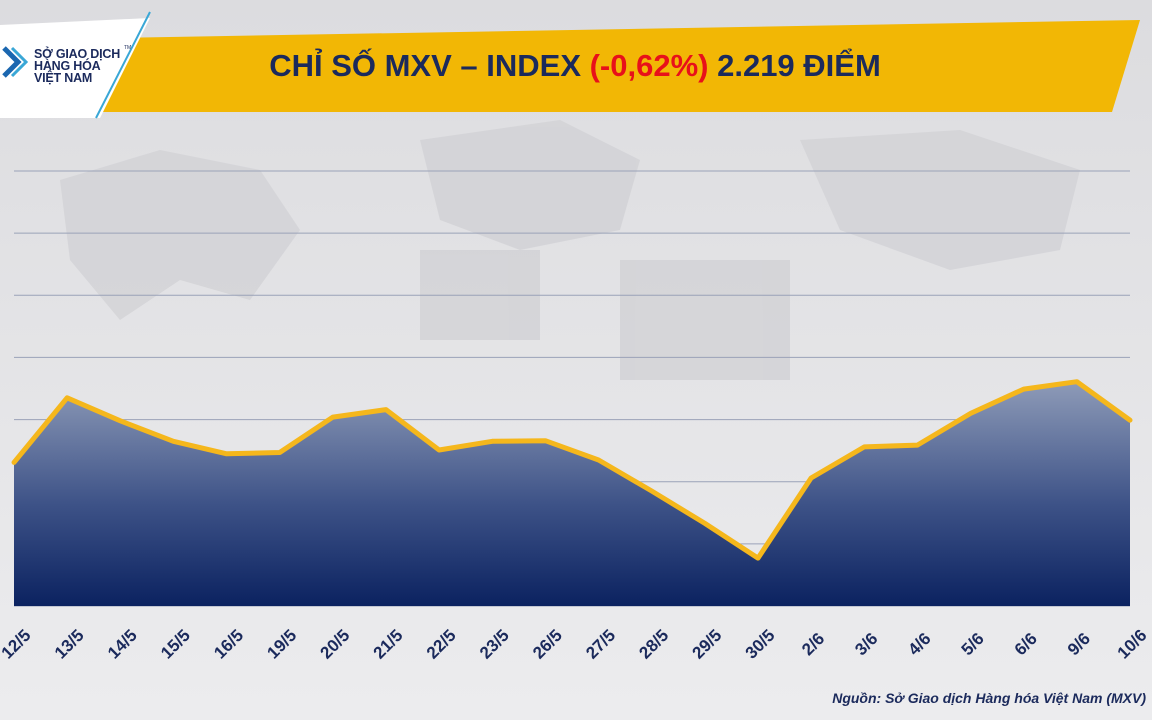 The width and height of the screenshot is (1152, 720). What do you see at coordinates (794, 65) in the screenshot?
I see `title-suffix: 2.219 ĐIỂM` at bounding box center [794, 65].